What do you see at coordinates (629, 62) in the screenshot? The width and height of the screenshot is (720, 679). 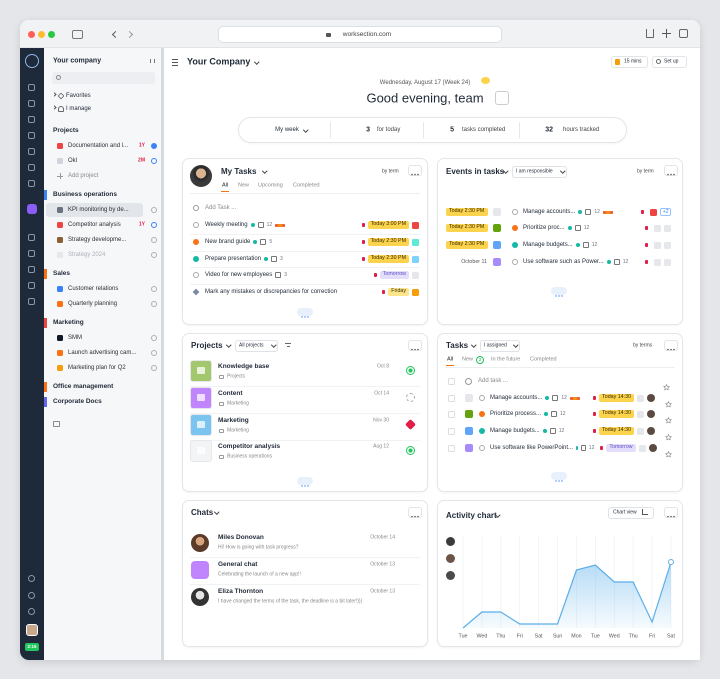 I see `timer-button` at bounding box center [629, 62].